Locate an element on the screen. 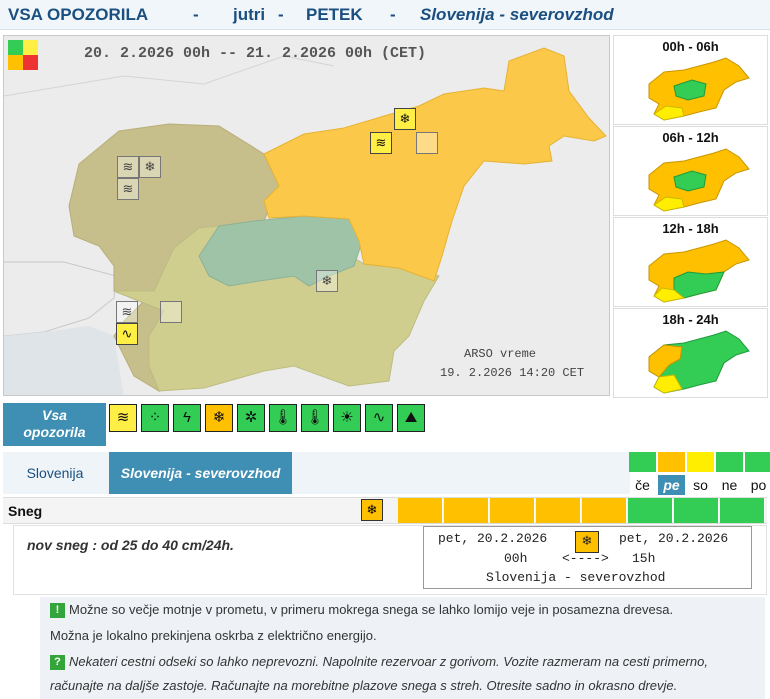 The width and height of the screenshot is (770, 699). day-word: jutri is located at coordinates (249, 14).